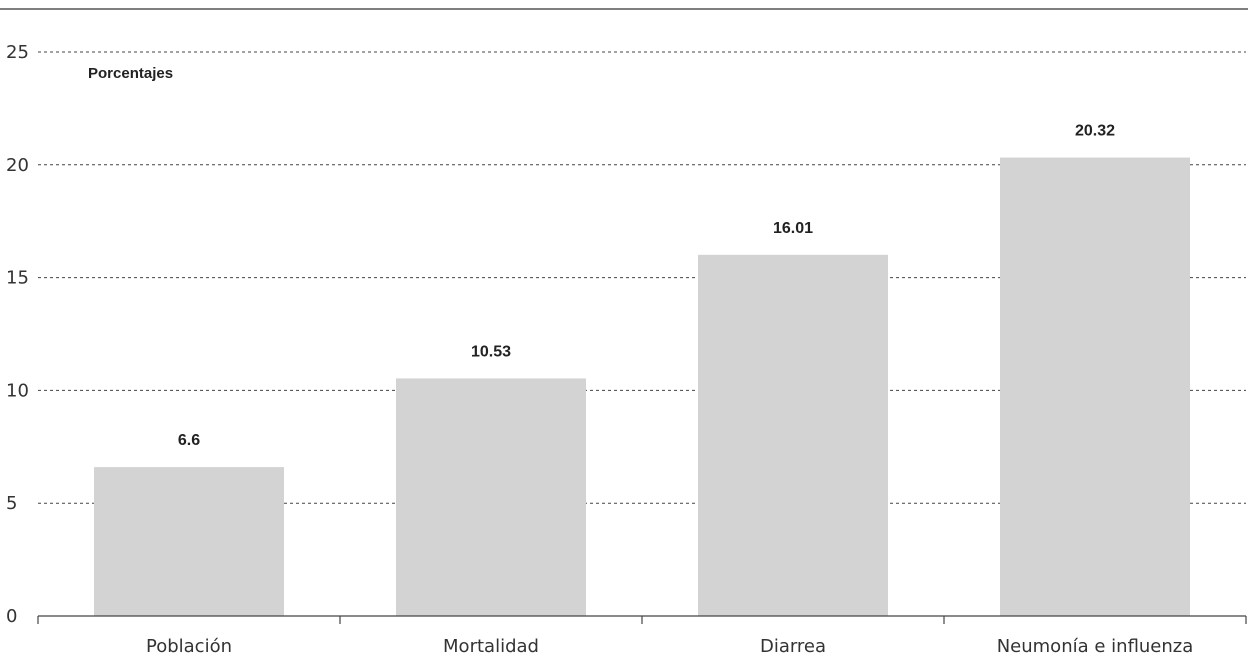 The width and height of the screenshot is (1248, 664). Describe the element at coordinates (130, 73) in the screenshot. I see `unit-label: Porcentajes` at that location.